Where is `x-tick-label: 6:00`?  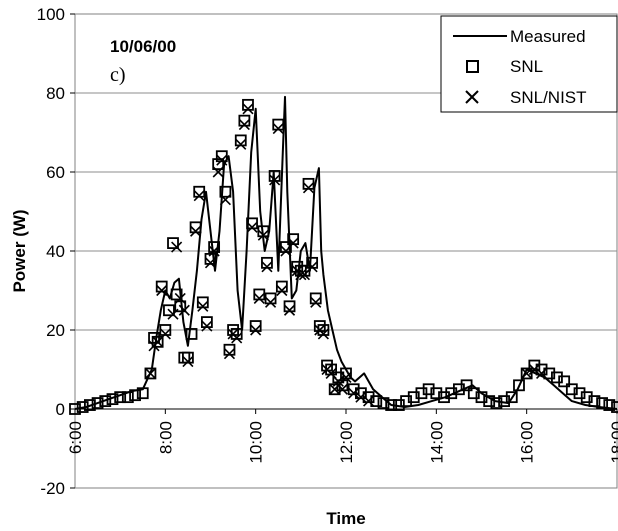 x-tick-label: 6:00 is located at coordinates (75, 437).